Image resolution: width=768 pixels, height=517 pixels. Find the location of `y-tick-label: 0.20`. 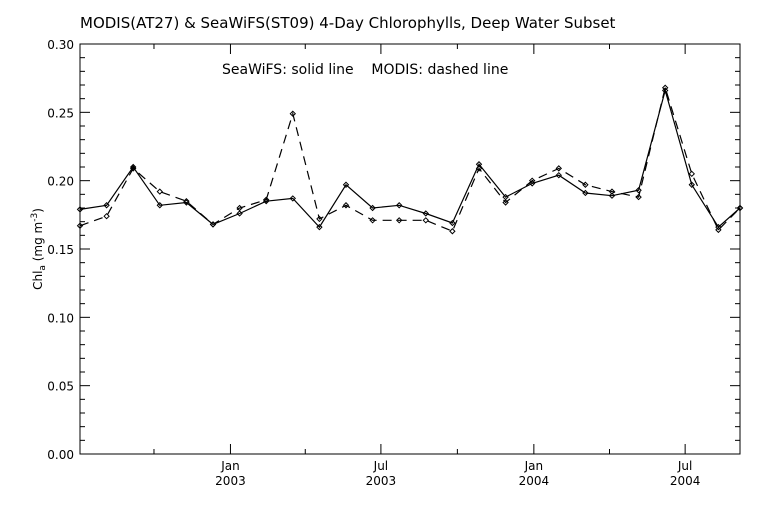

y-tick-label: 0.20 is located at coordinates (60, 182).